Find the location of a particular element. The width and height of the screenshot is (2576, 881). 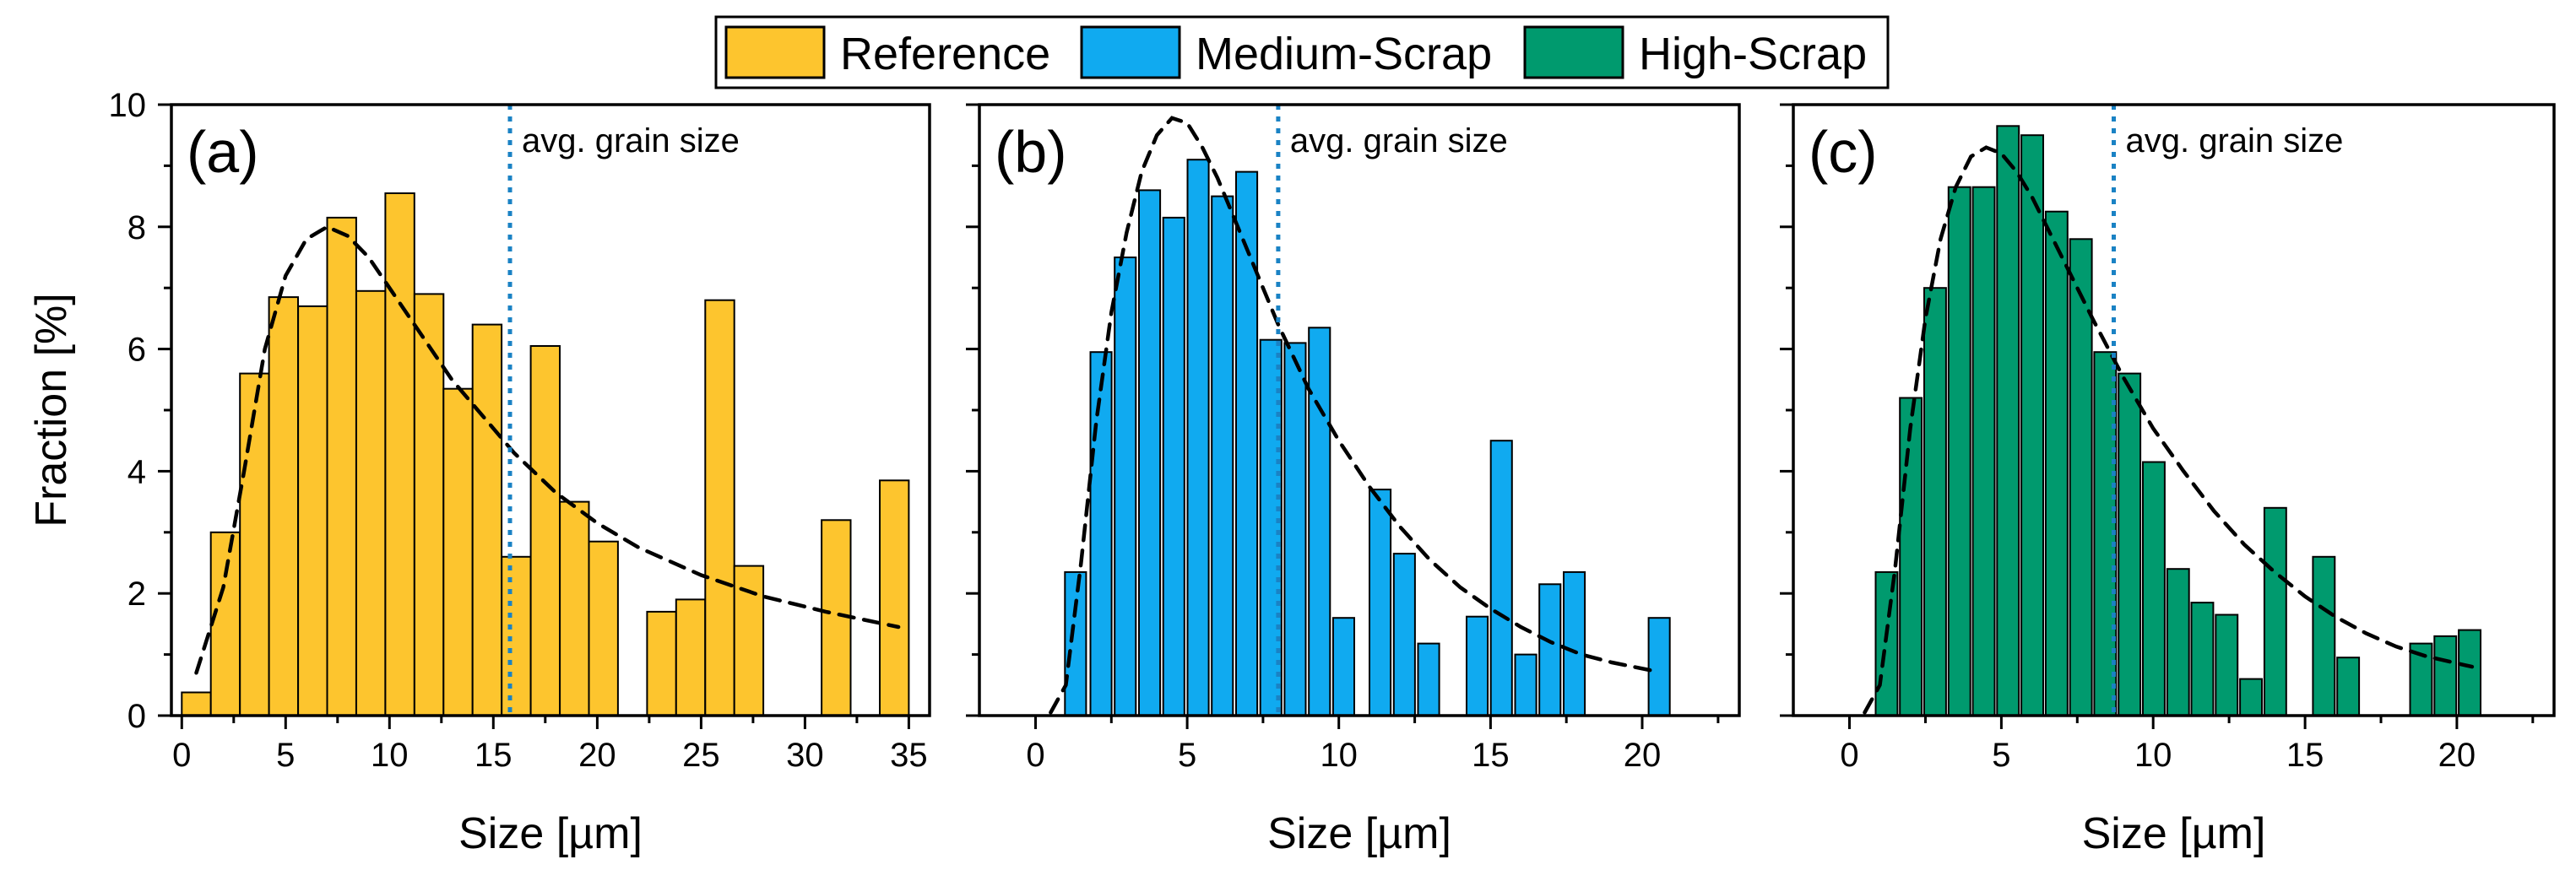

legend-frame is located at coordinates (1302, 52).